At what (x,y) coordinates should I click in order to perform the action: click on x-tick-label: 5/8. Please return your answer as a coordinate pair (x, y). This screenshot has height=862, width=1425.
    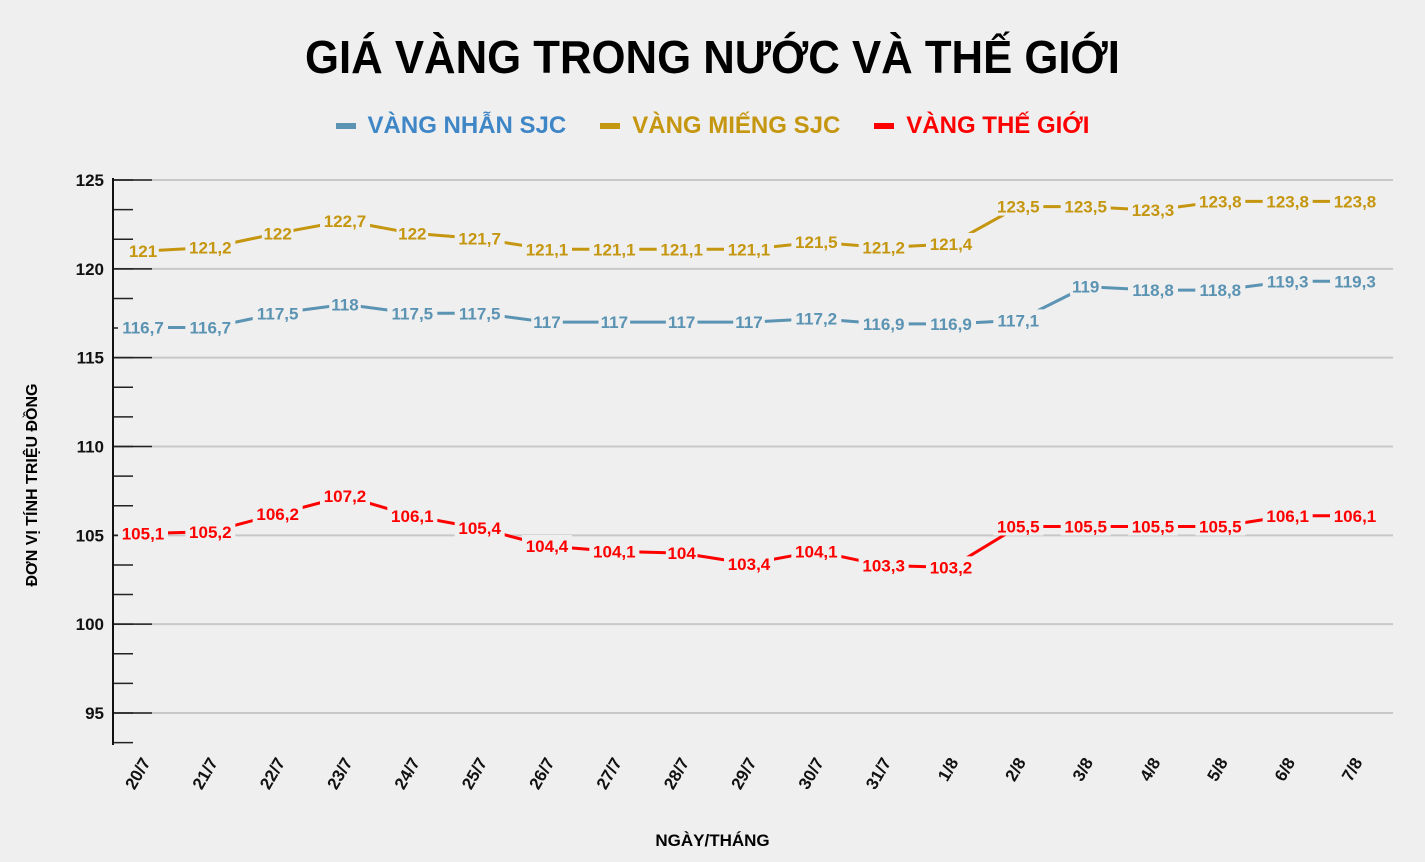
    Looking at the image, I should click on (1218, 770).